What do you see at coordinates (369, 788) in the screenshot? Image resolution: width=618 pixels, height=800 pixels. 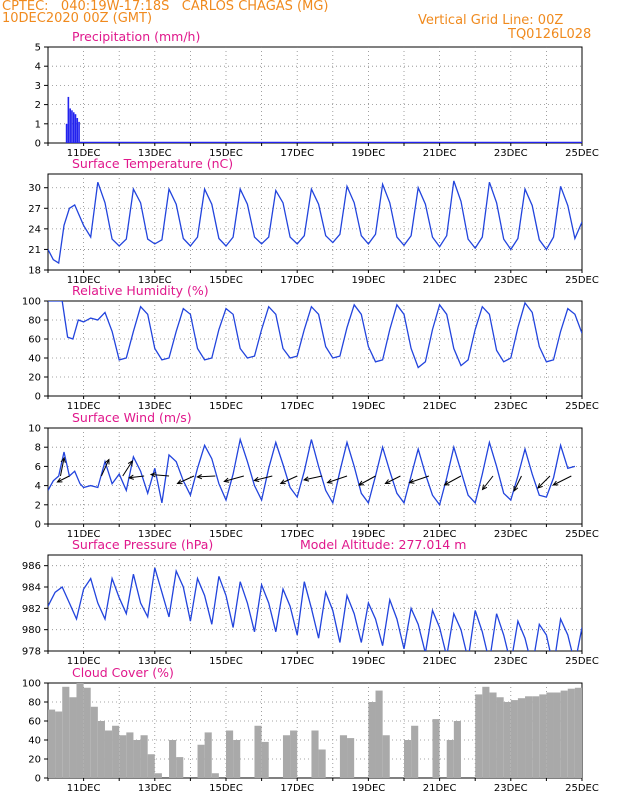 I see `panel-6-xtick-label: 19DEC` at bounding box center [369, 788].